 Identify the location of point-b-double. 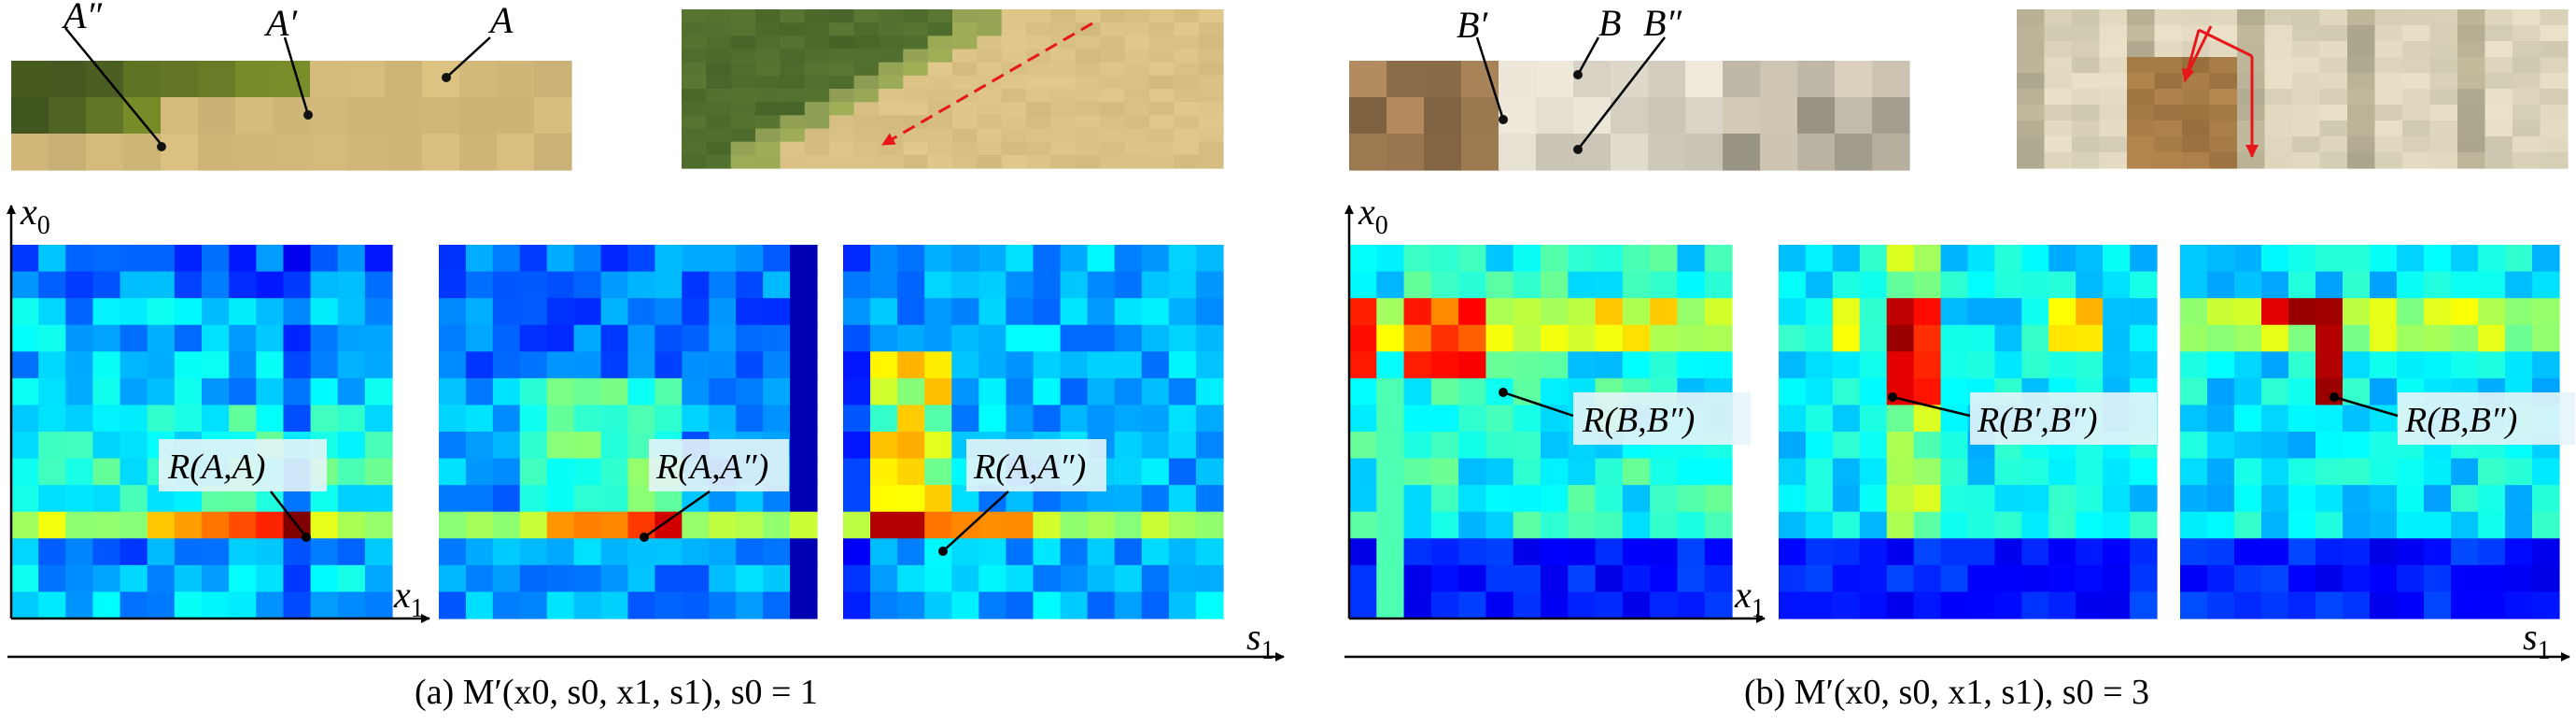
(1578, 149).